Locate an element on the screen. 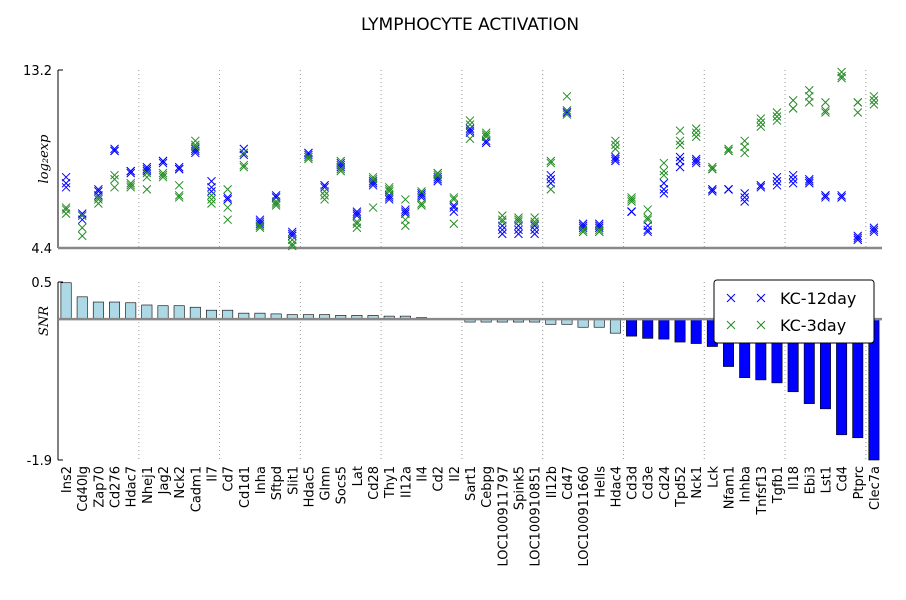 The image size is (906, 600). x-tick-label: Cebpg is located at coordinates (487, 487).